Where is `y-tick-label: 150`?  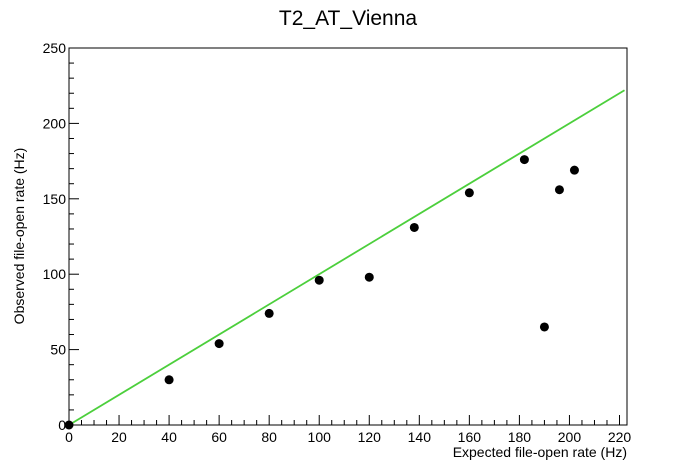 y-tick-label: 150 is located at coordinates (55, 199).